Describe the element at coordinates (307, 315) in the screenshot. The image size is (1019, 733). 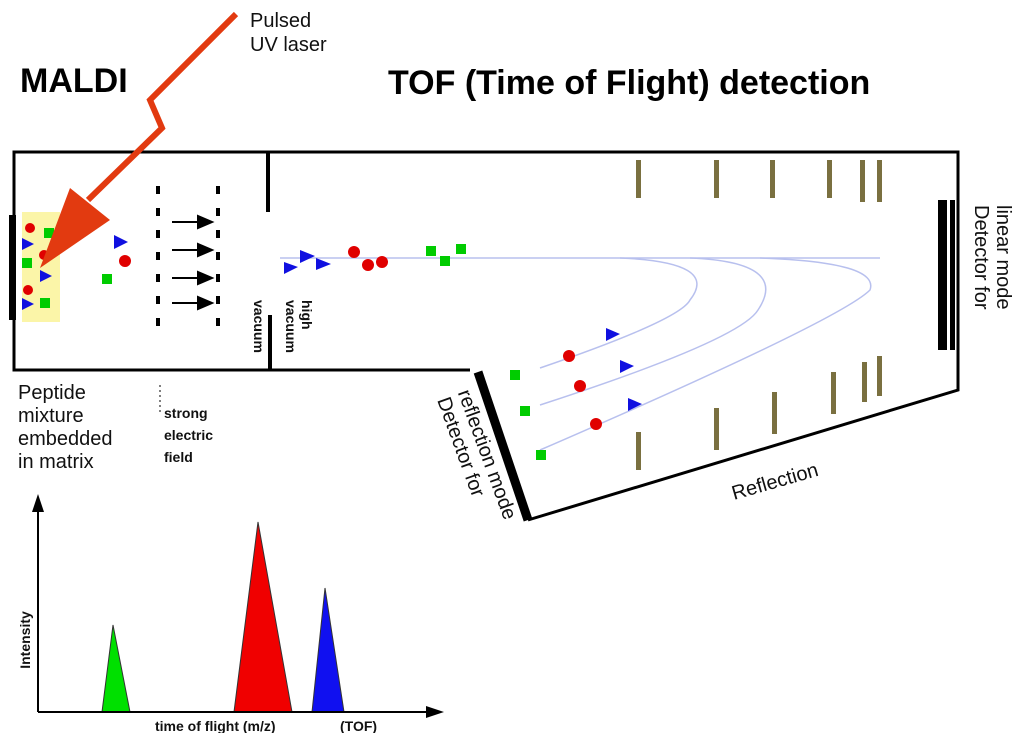
I see `high-vacuum-label: high` at that location.